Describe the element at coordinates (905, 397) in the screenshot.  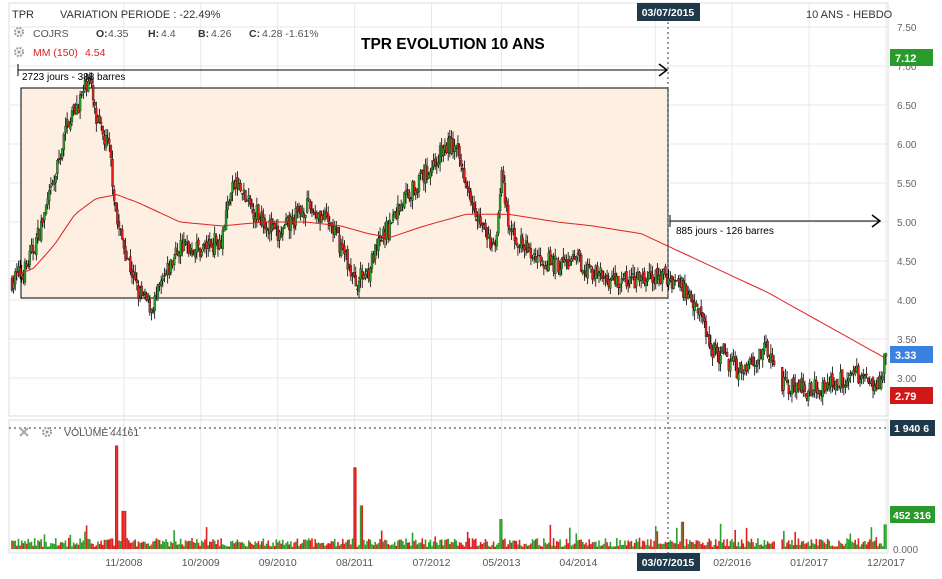
I see `svg-text: 2.79` at that location.